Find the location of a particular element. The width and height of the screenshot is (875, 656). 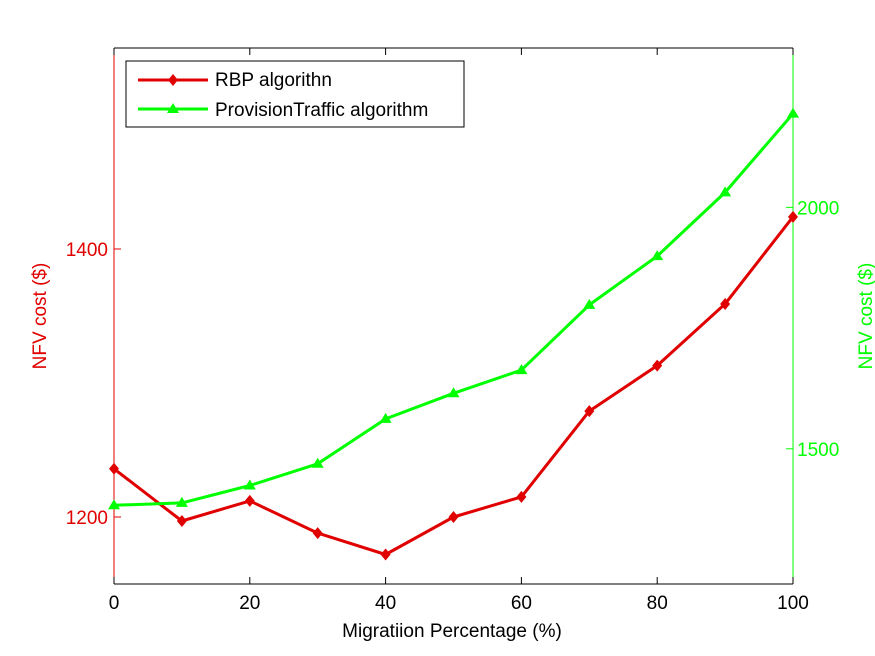

right-y-tick-label: 2000 is located at coordinates (818, 208).